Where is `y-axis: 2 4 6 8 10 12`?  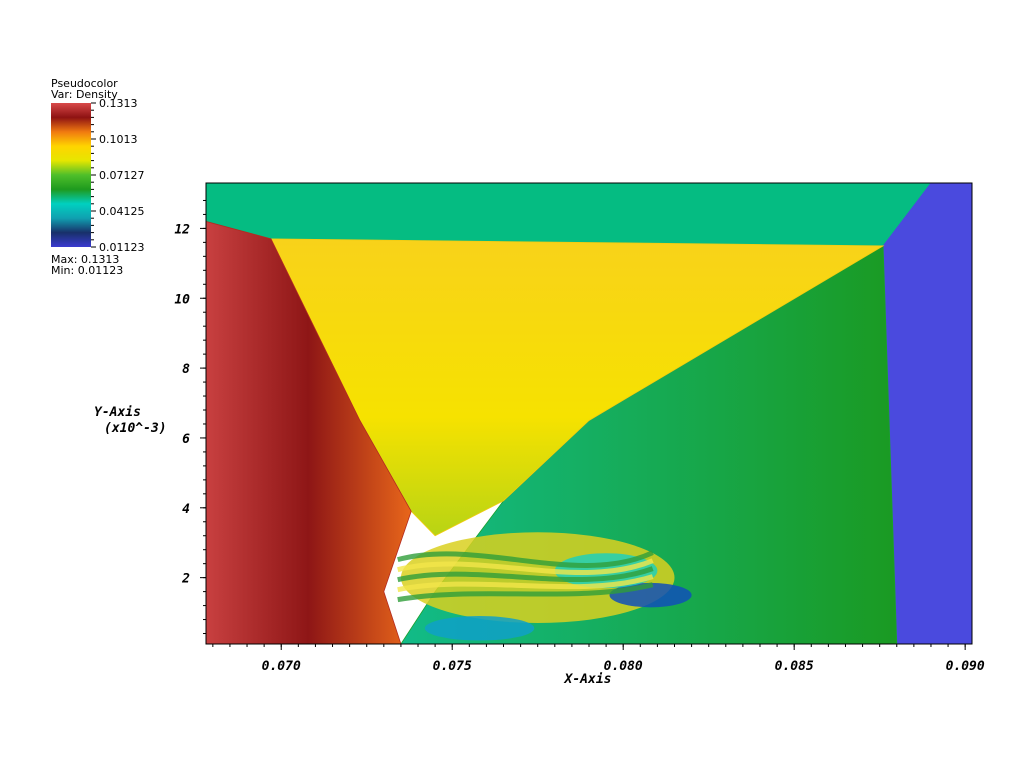
y-axis: 2 4 6 8 10 12 is located at coordinates (190, 417).